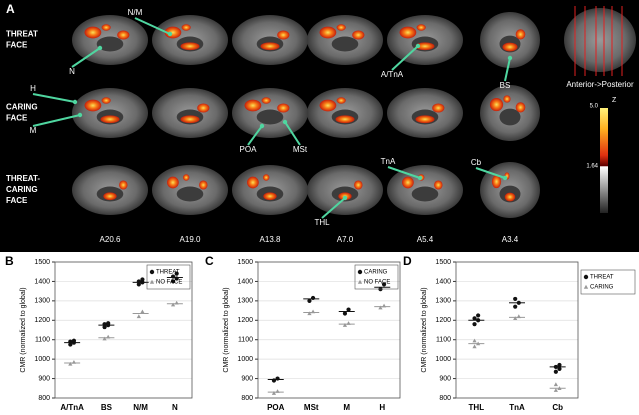 Image resolution: width=639 pixels, height=415 pixels. Describe the element at coordinates (592, 167) in the screenshot. I see `colorbar-min: 1.64` at that location.